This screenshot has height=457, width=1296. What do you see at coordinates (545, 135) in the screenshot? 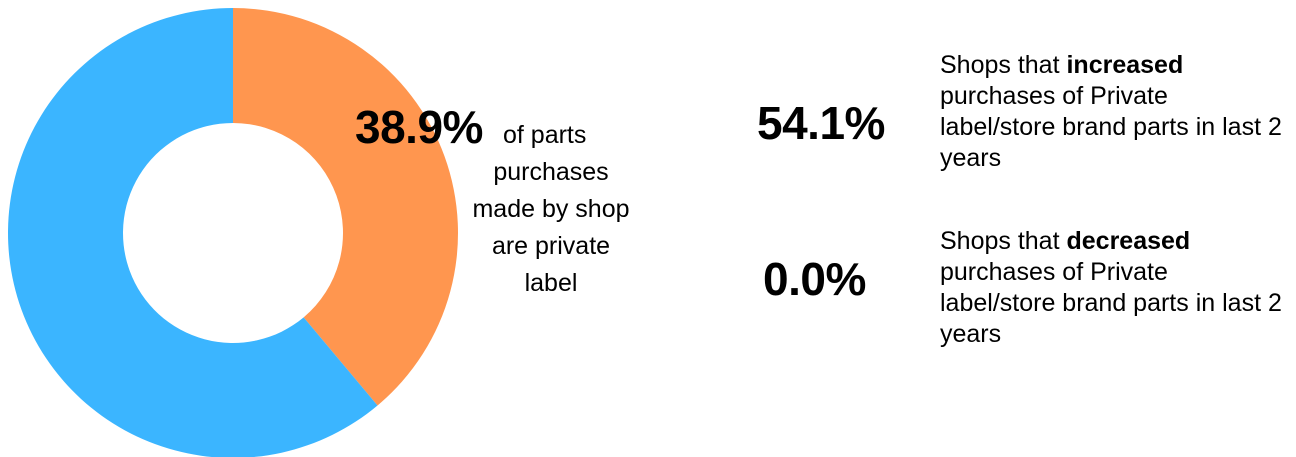
I see `private-label-share-lead: of parts` at bounding box center [545, 135].